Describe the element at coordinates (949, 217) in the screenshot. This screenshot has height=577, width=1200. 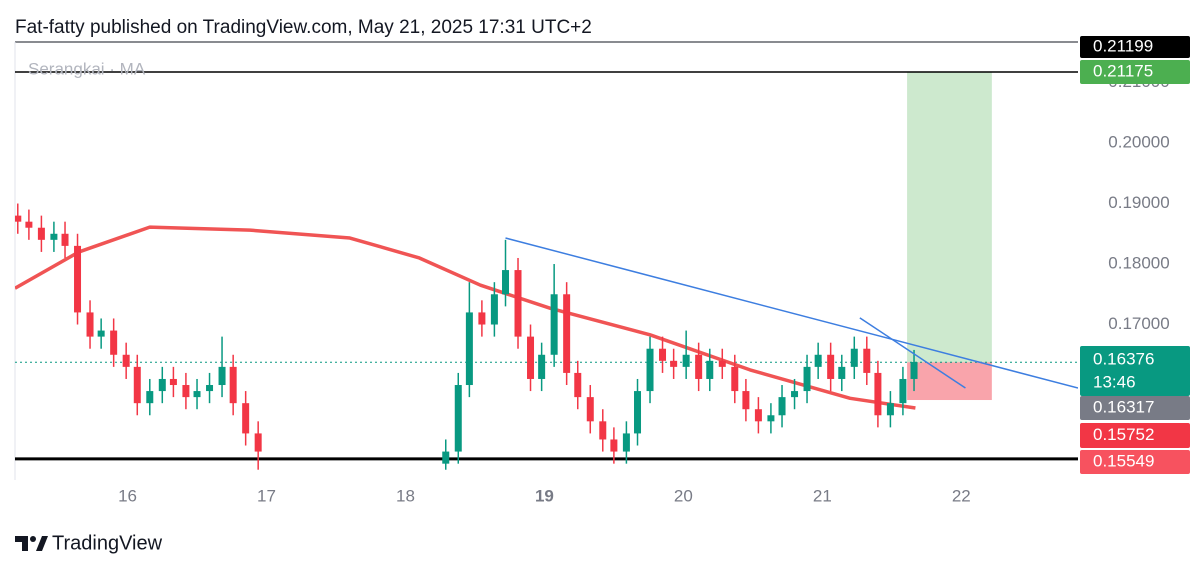
I see `target-zone` at that location.